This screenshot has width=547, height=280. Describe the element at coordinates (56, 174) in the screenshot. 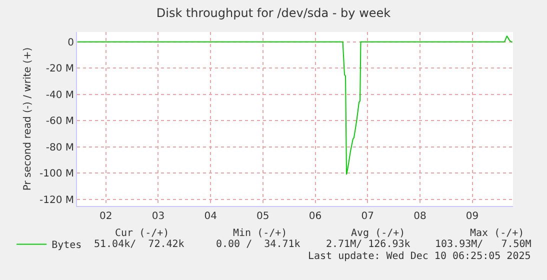

I see `y-tick-label: -100 M` at that location.